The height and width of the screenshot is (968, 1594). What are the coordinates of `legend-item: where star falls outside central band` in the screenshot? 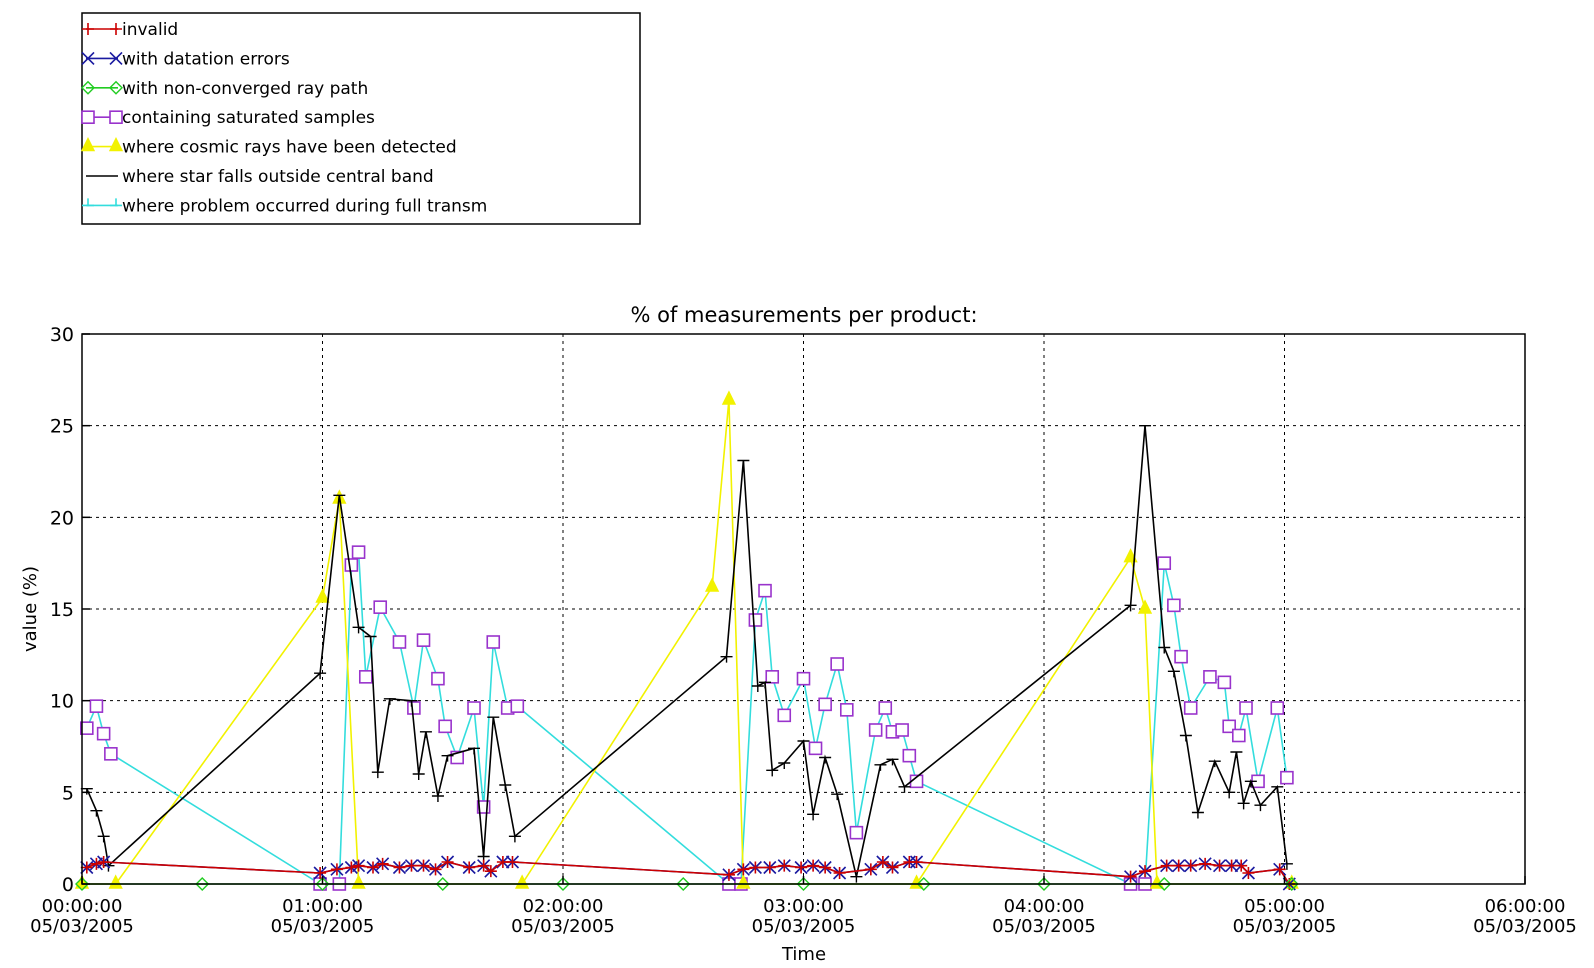 It's located at (260, 177).